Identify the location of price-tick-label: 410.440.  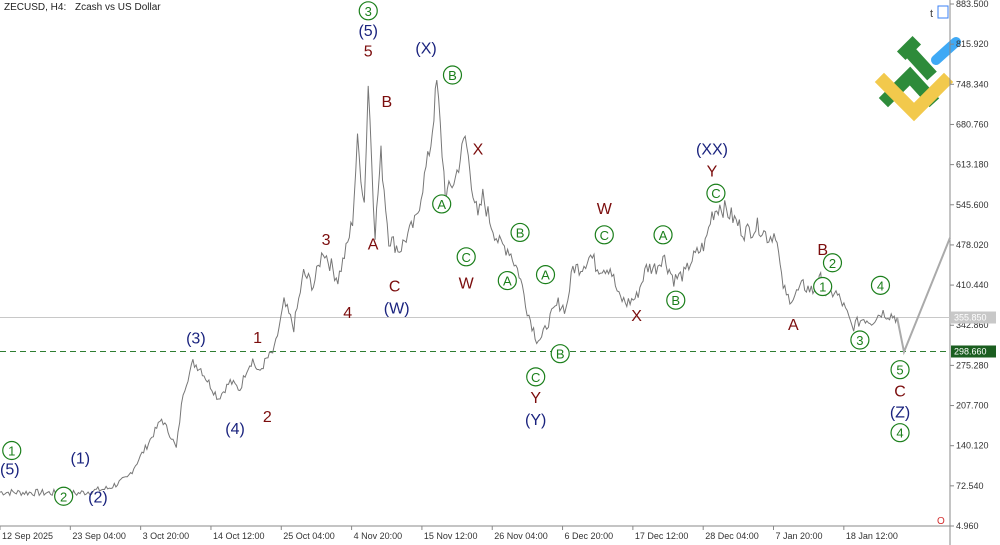
(972, 285).